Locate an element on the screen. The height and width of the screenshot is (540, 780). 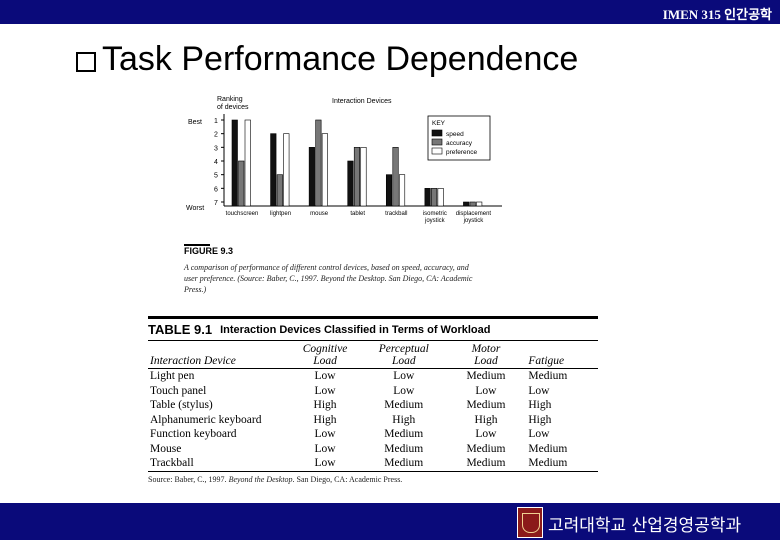
slide-title: Task Performance Dependence is located at coordinates (340, 59).